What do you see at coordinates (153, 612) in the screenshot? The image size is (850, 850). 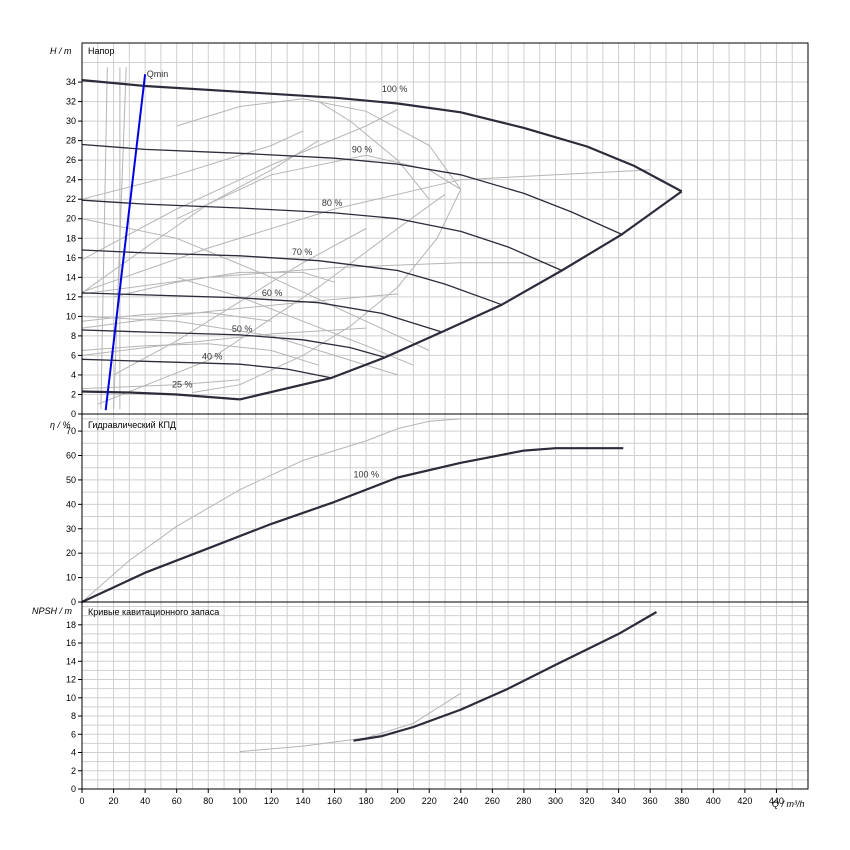 I see `npsh-panel-title: Кривые кавитационного запаса` at bounding box center [153, 612].